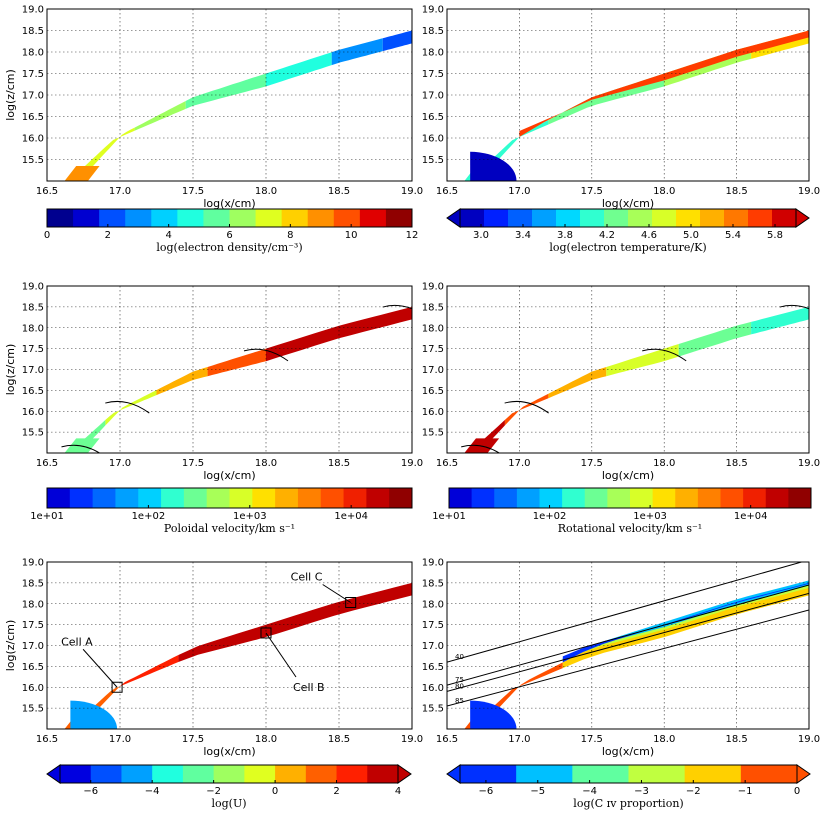 This screenshot has height=818, width=831. I want to click on x-tick-label: 18.0, so click(266, 463).